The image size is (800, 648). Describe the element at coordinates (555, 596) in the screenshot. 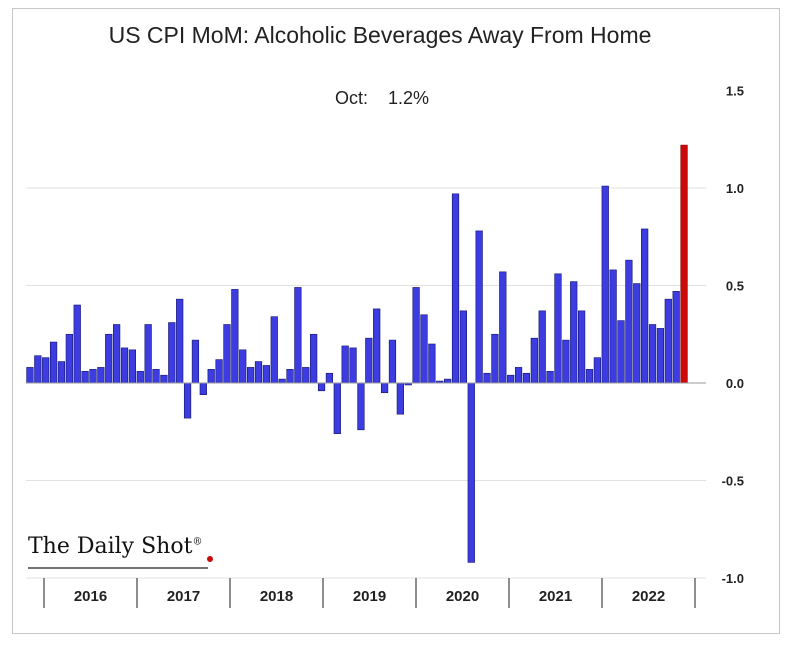

I see `x-year-label: 2021` at that location.